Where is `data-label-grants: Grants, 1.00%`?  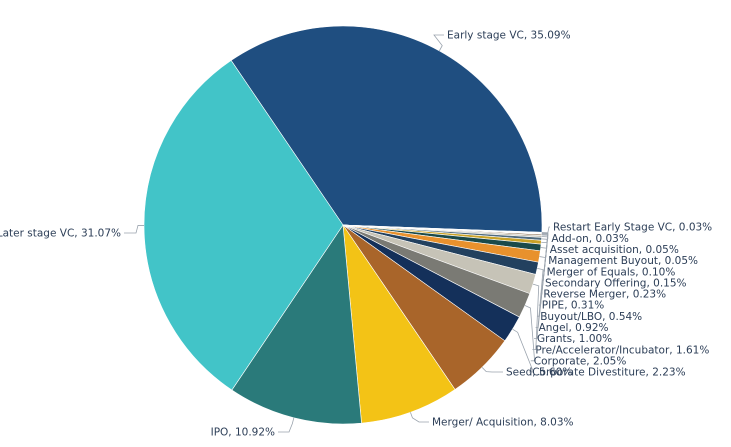 data-label-grants: Grants, 1.00% is located at coordinates (574, 339).